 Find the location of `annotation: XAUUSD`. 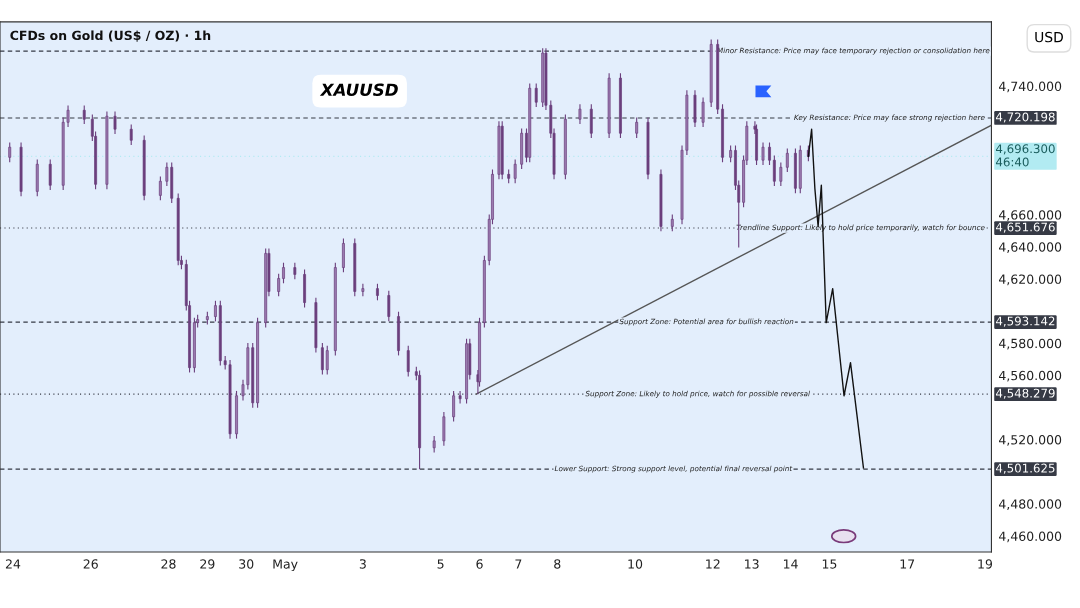

annotation: XAUUSD is located at coordinates (358, 90).